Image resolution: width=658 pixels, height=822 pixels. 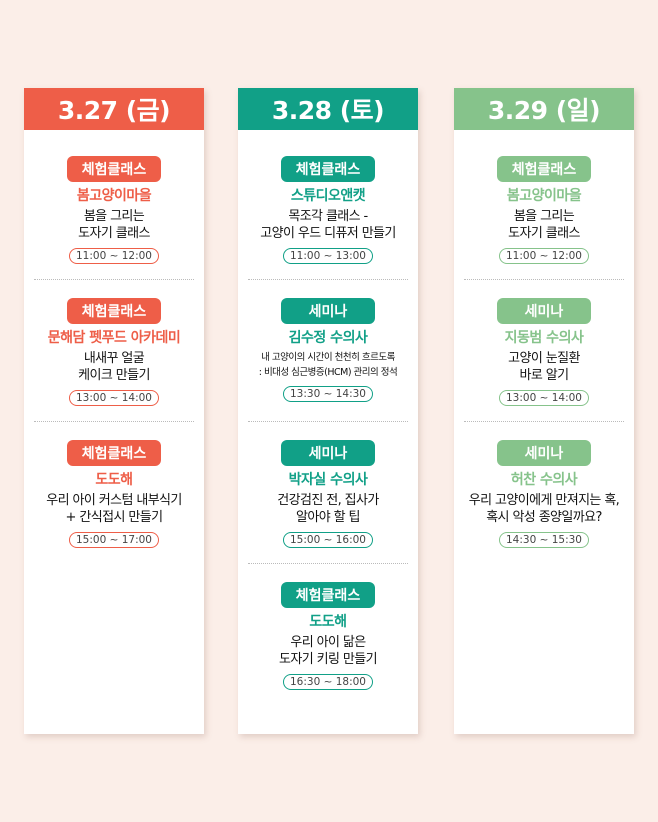 What do you see at coordinates (328, 394) in the screenshot?
I see `event-time: 13:30 ~ 14:30` at bounding box center [328, 394].